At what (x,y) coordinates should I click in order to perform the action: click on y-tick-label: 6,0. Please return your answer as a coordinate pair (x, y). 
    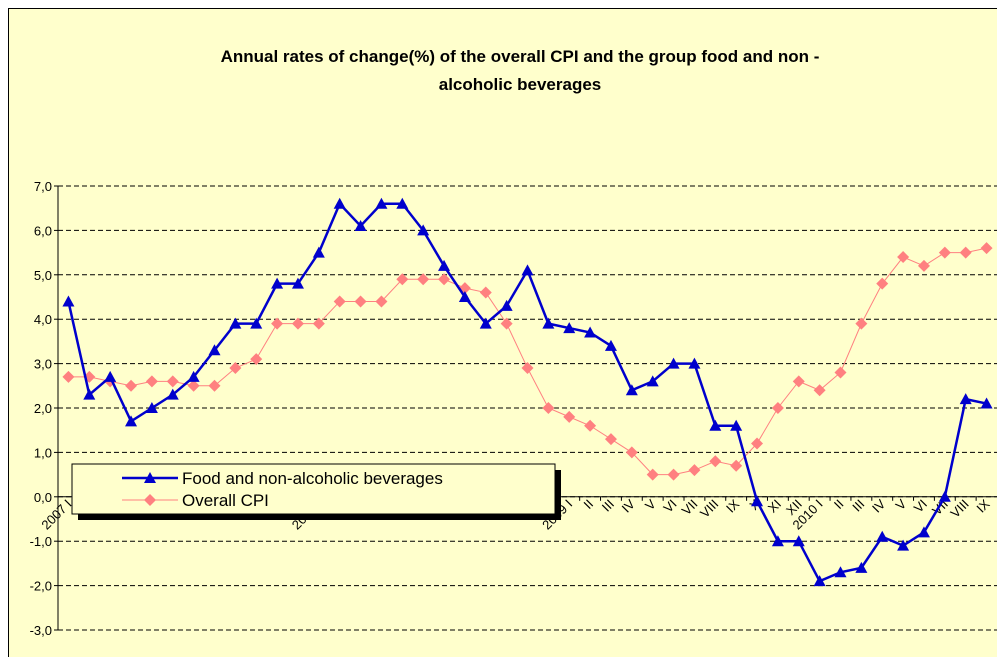
    Looking at the image, I should click on (43, 230).